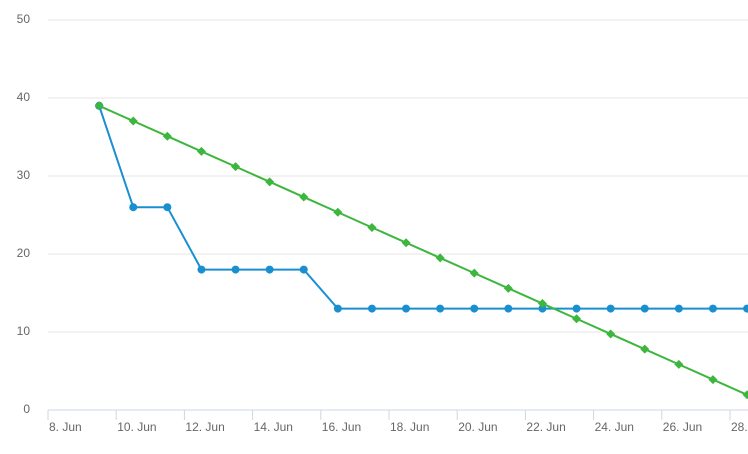 The height and width of the screenshot is (454, 748). Describe the element at coordinates (24, 97) in the screenshot. I see `y-tick-label: 40` at that location.